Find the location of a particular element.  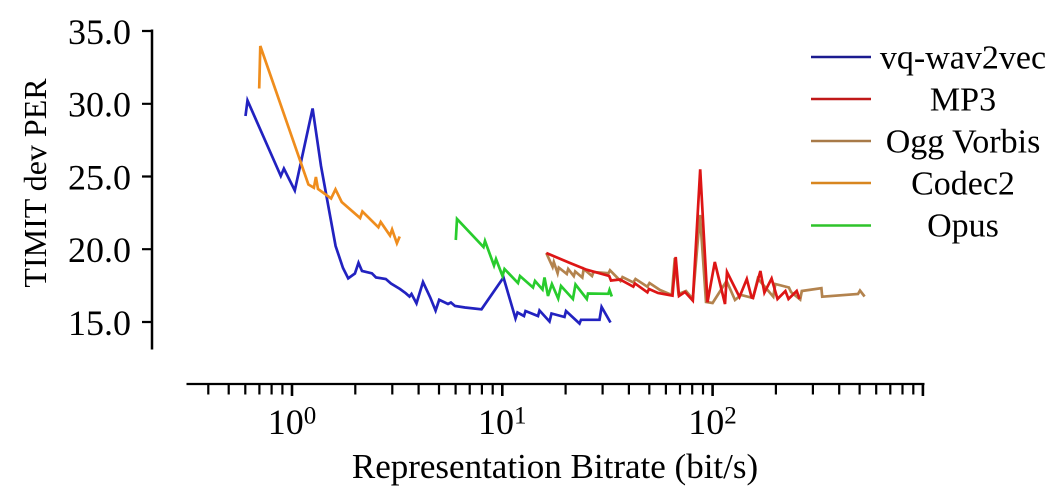

svg-text: 30.0 is located at coordinates (99, 105).